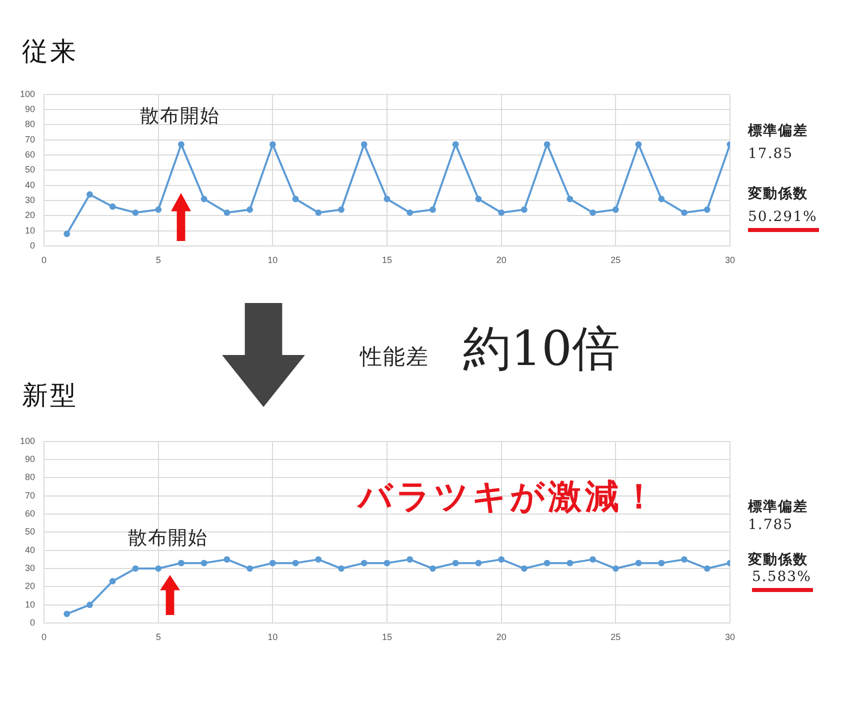 This screenshot has width=847, height=705. Describe the element at coordinates (394, 357) in the screenshot. I see `text: 性能差` at that location.